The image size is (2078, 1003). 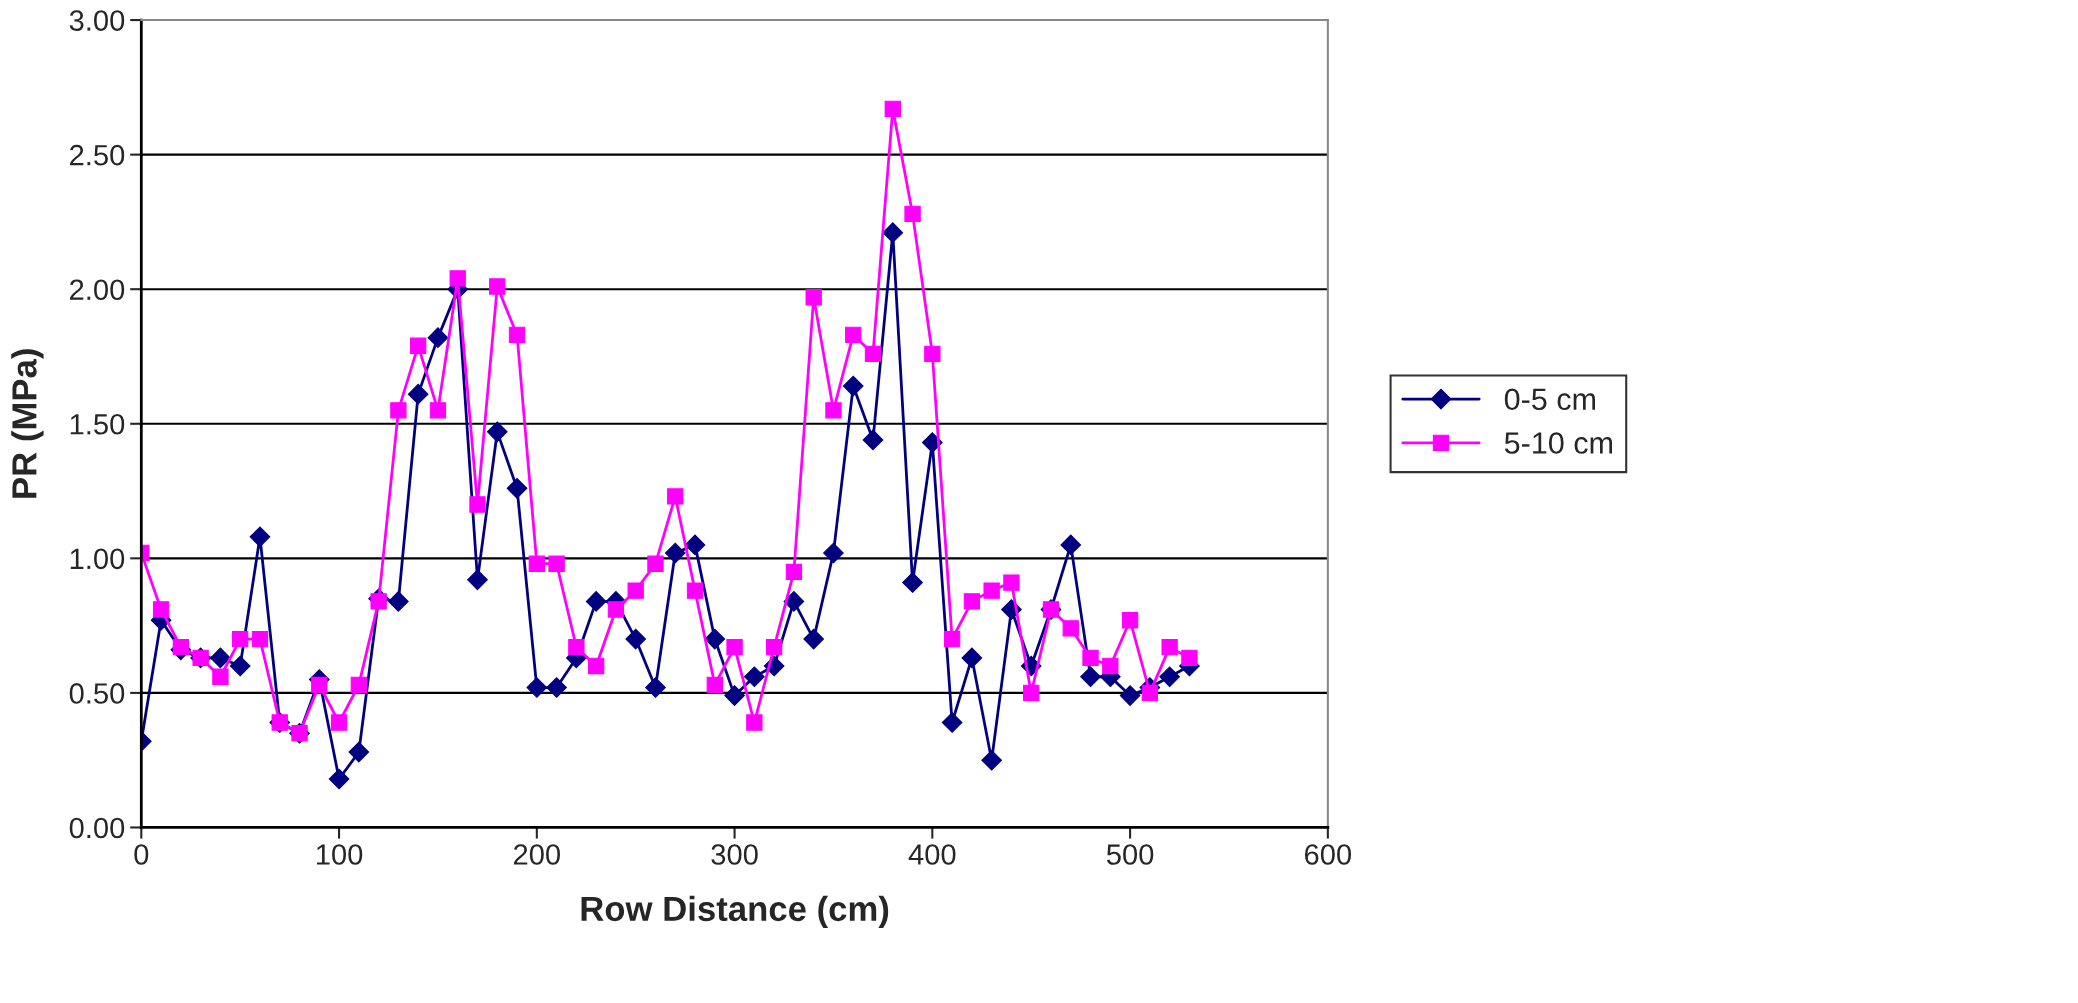 What do you see at coordinates (97, 828) in the screenshot?
I see `y-tick-label: 0.00` at bounding box center [97, 828].